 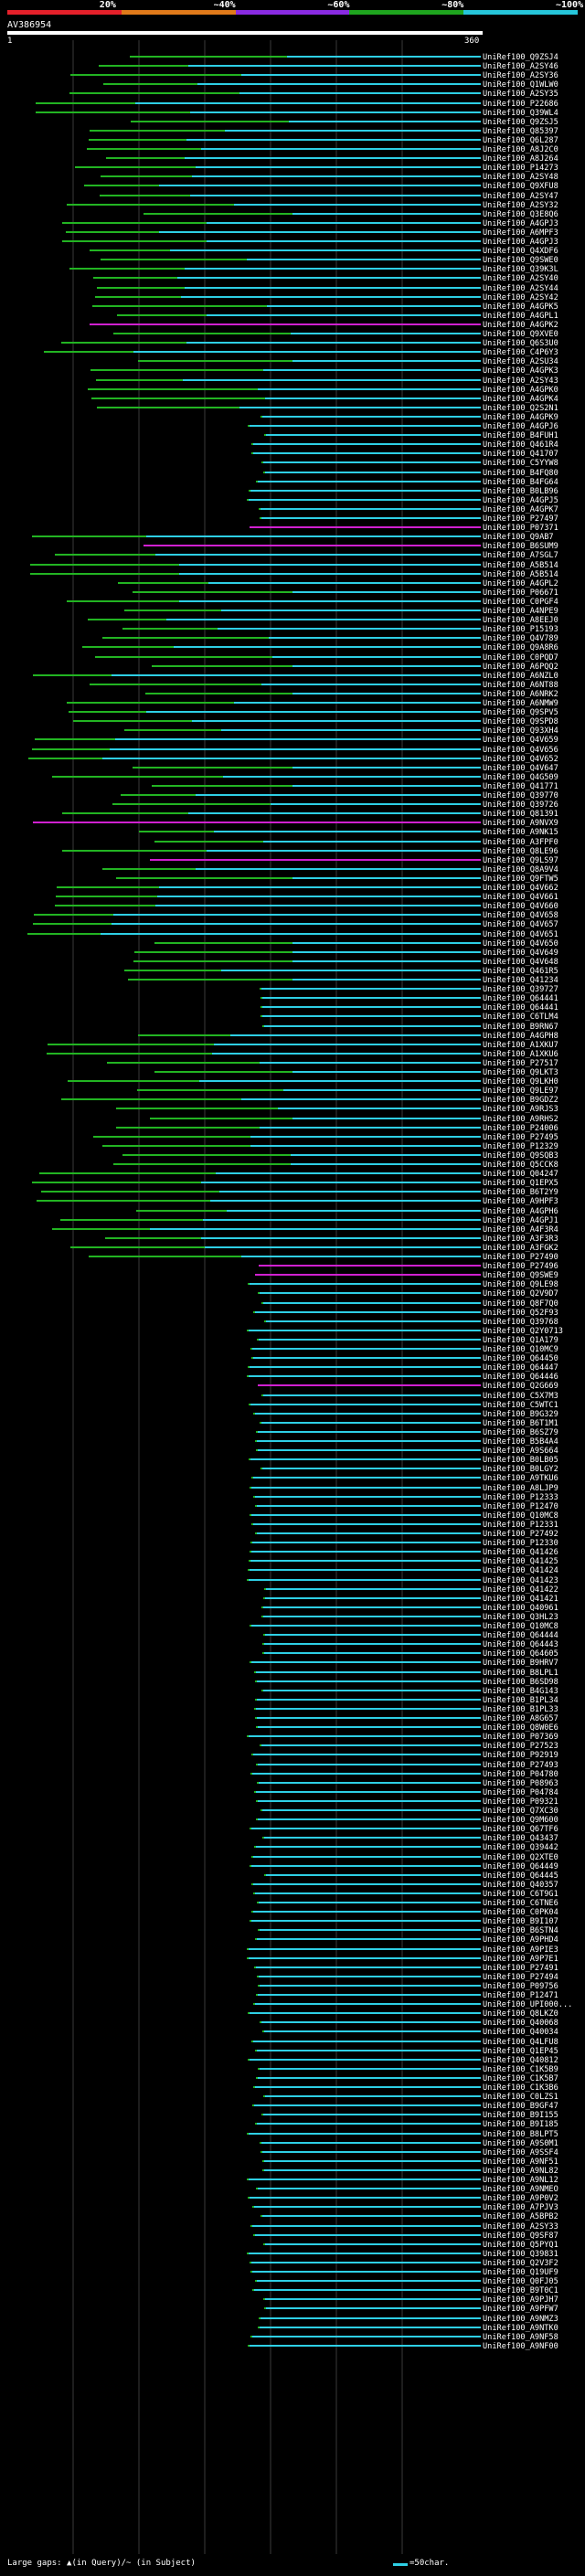 I want to click on hit-label: UniRef100_B0LB05, so click(x=520, y=1461).